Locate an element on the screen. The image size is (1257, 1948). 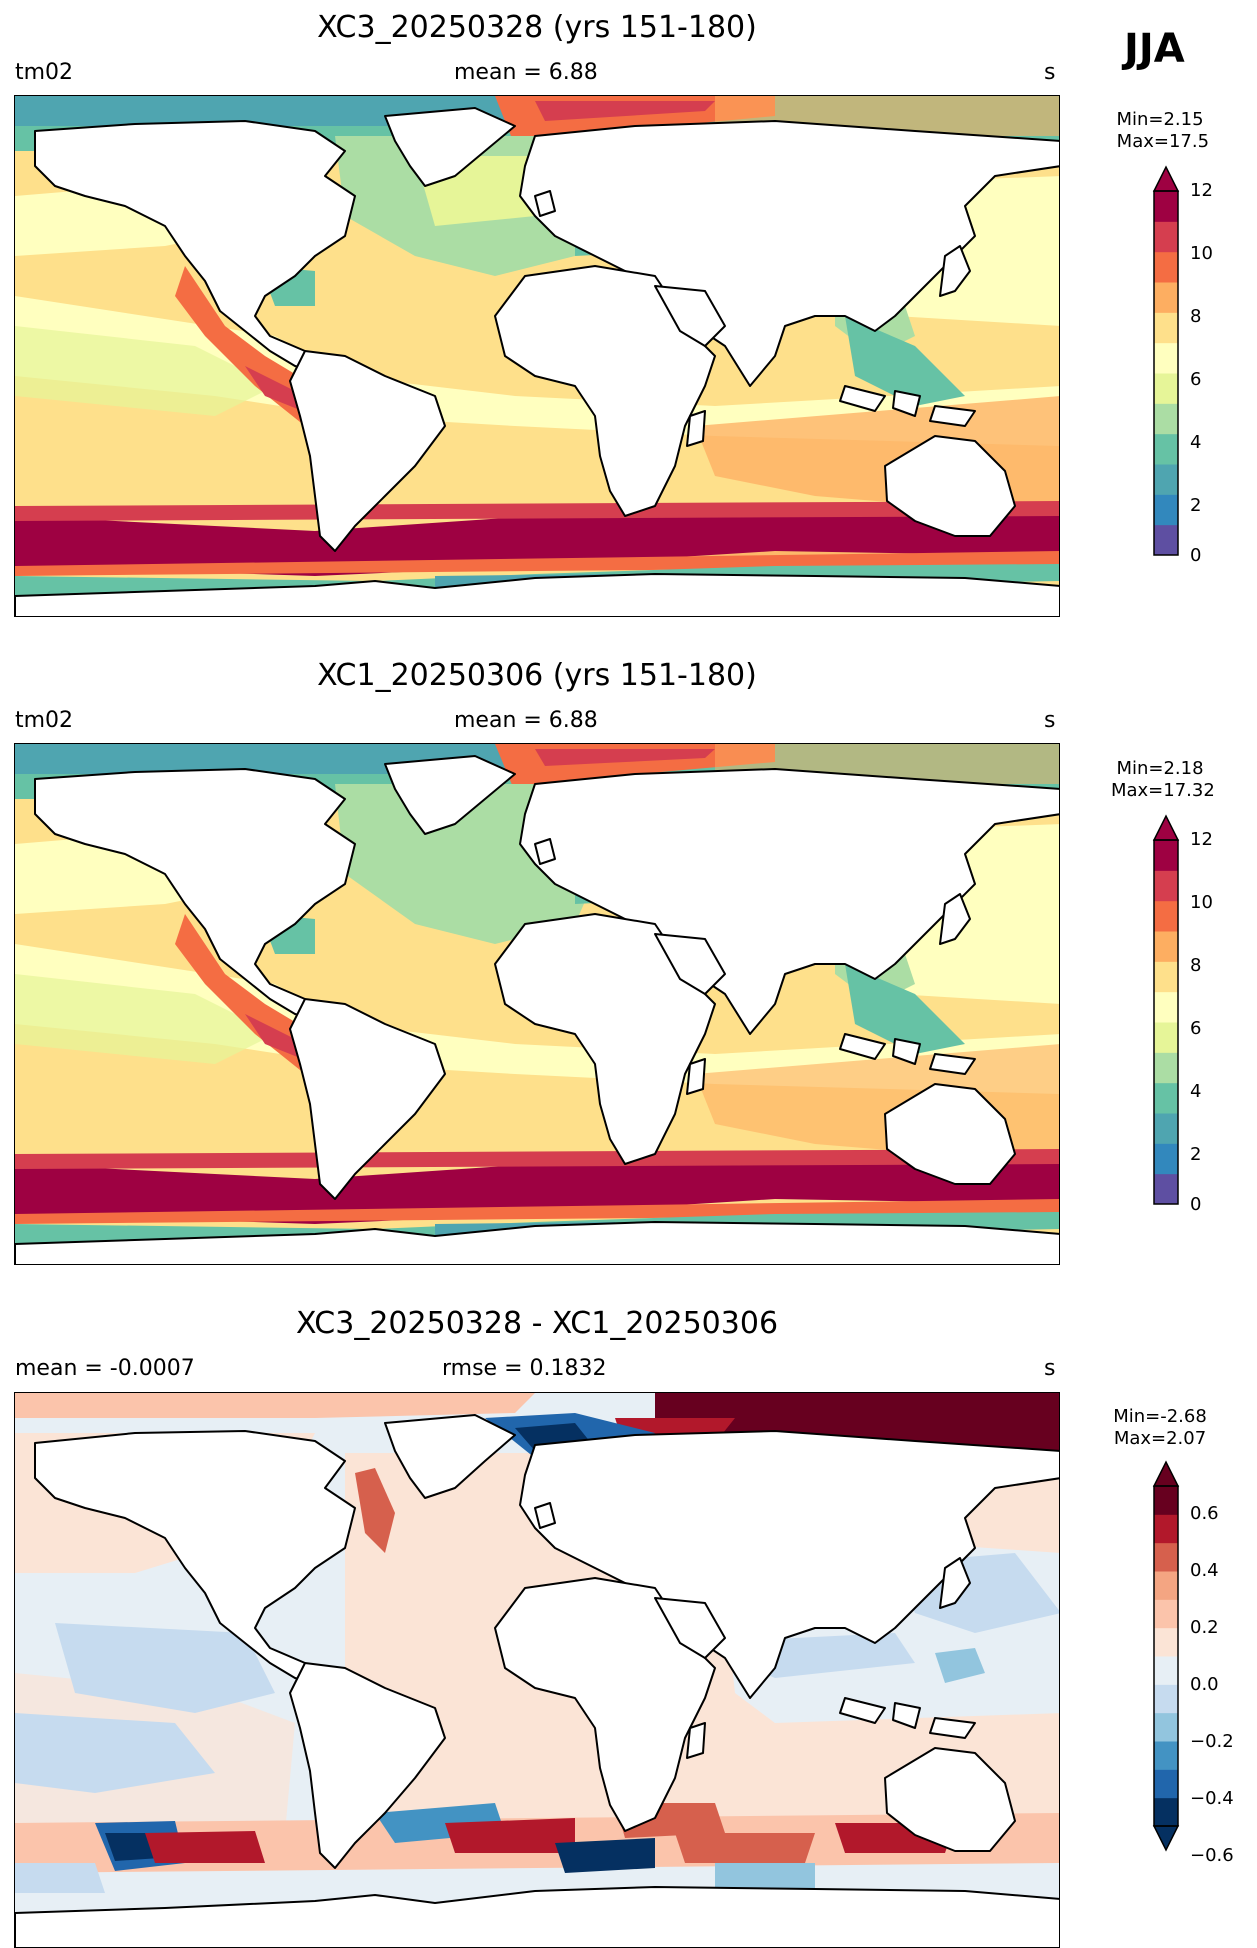
panel3-minmax-label: Min=-2.68 Max=2.07 is located at coordinates (1160, 1427).